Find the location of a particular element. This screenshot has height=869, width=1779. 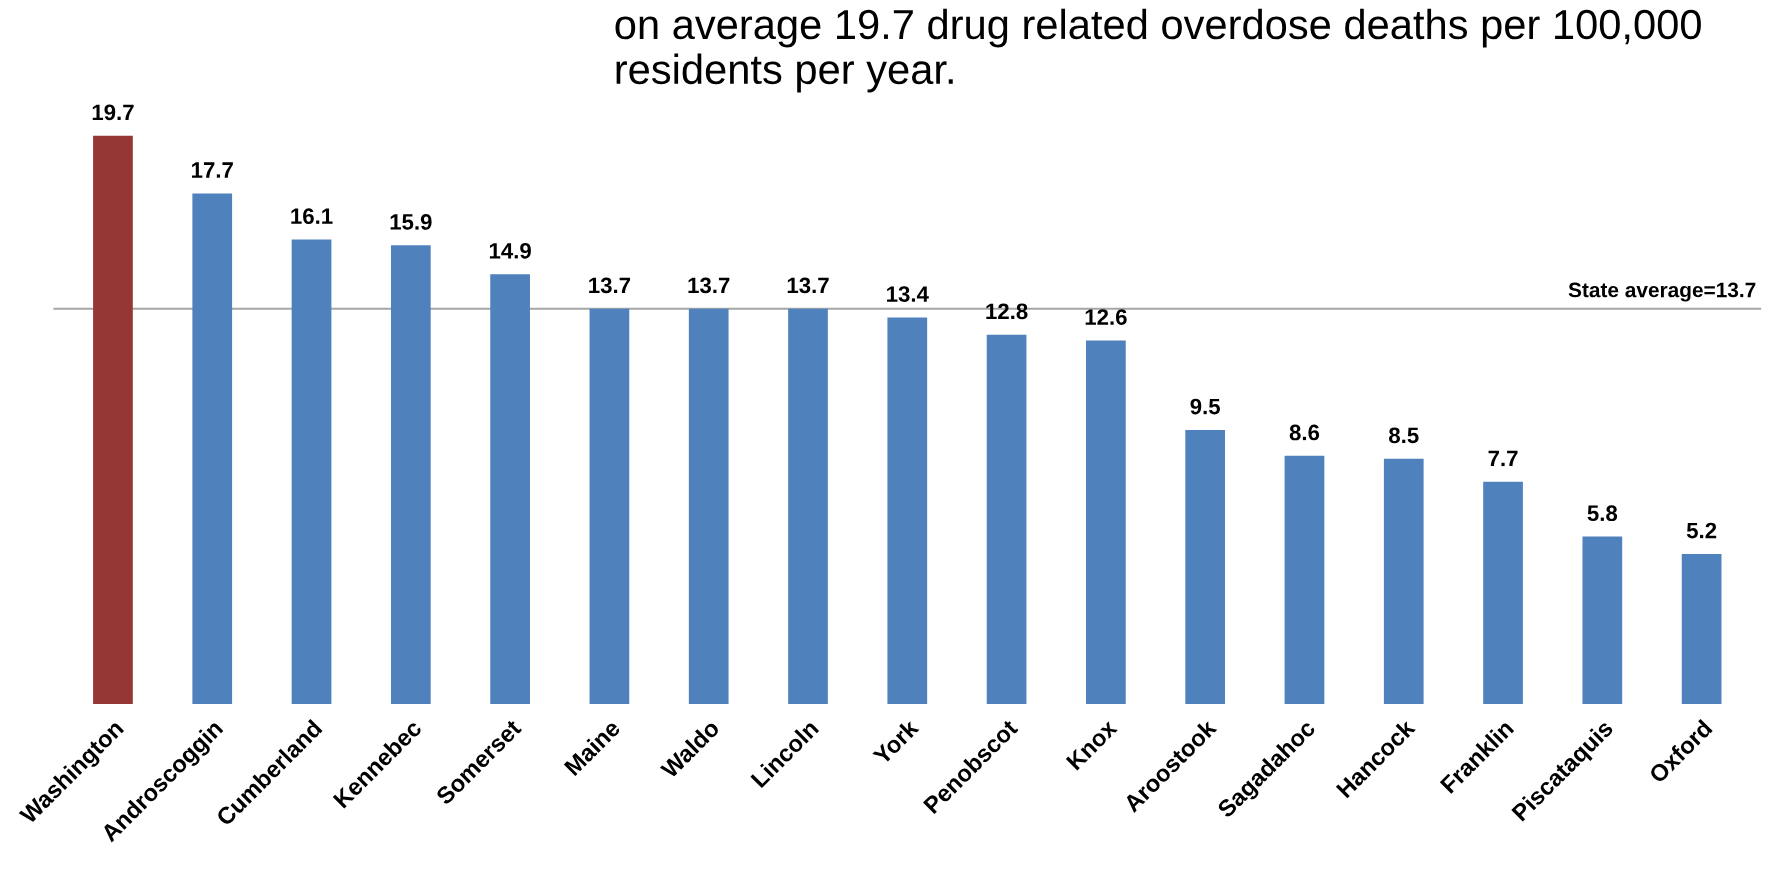

data-label: 17.7 is located at coordinates (212, 170).